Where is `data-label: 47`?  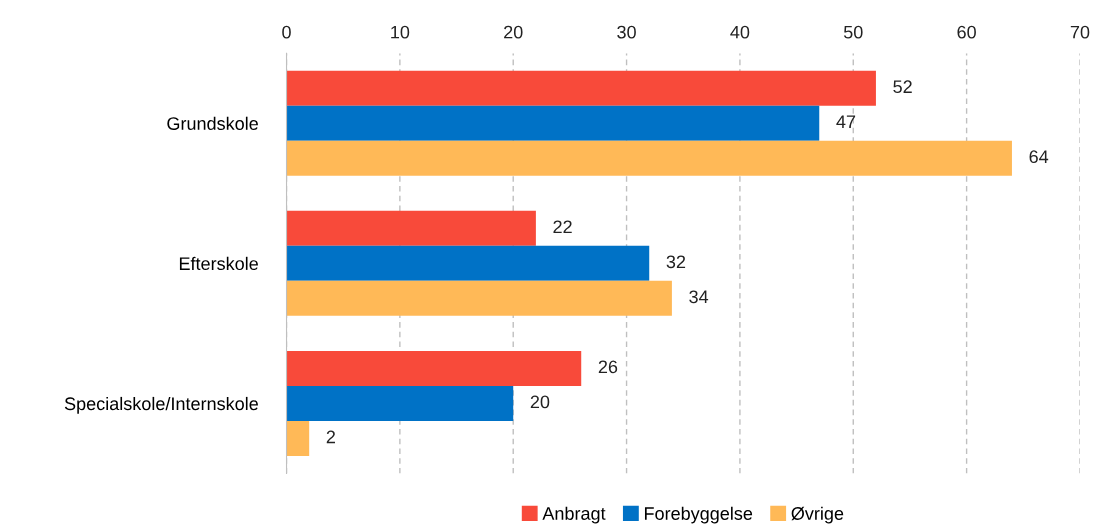 data-label: 47 is located at coordinates (846, 121).